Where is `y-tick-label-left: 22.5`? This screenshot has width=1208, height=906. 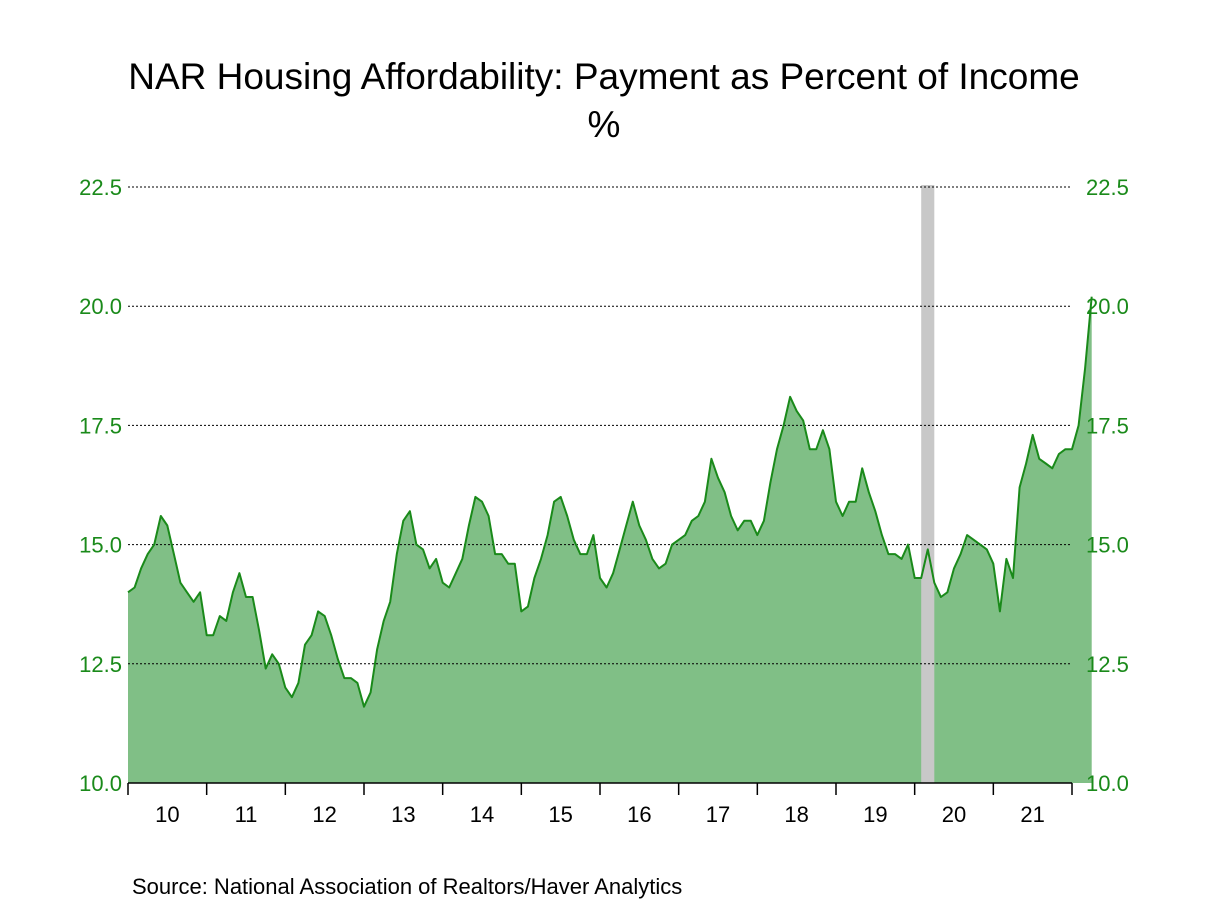 y-tick-label-left: 22.5 is located at coordinates (100, 187).